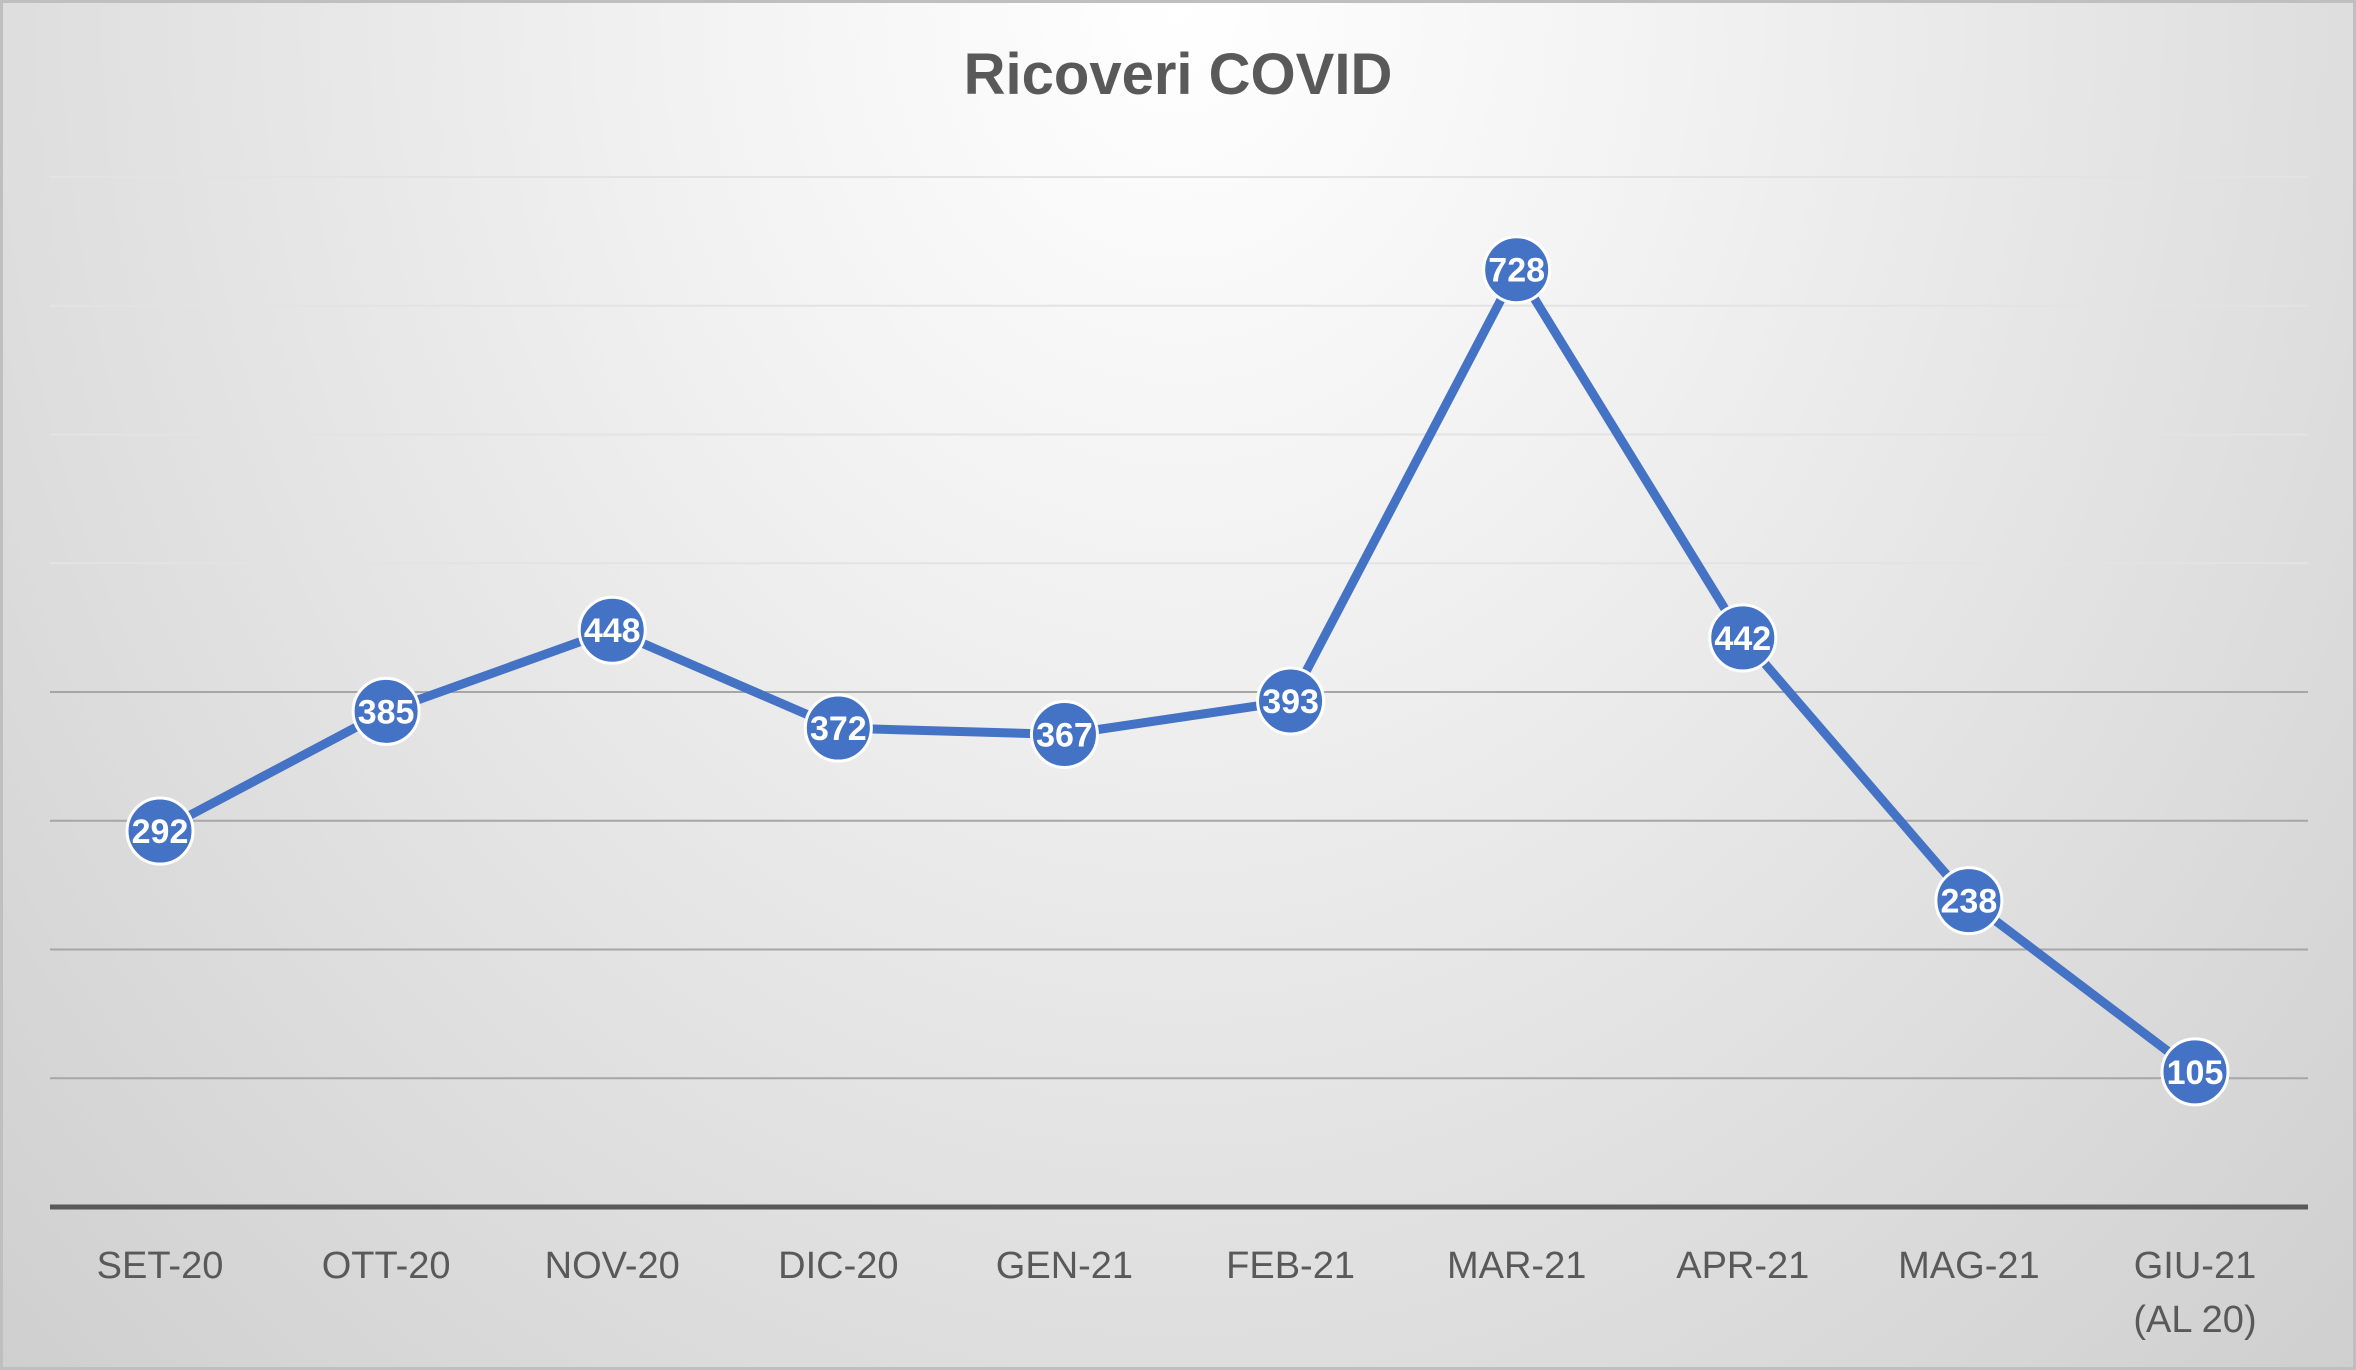 The height and width of the screenshot is (1370, 2356). I want to click on data-point: 385, so click(386, 711).